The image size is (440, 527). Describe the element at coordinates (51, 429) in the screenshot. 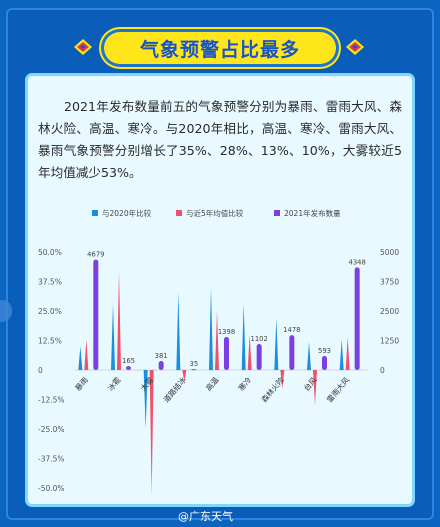

I see `left-tick-label: -25.0%` at that location.